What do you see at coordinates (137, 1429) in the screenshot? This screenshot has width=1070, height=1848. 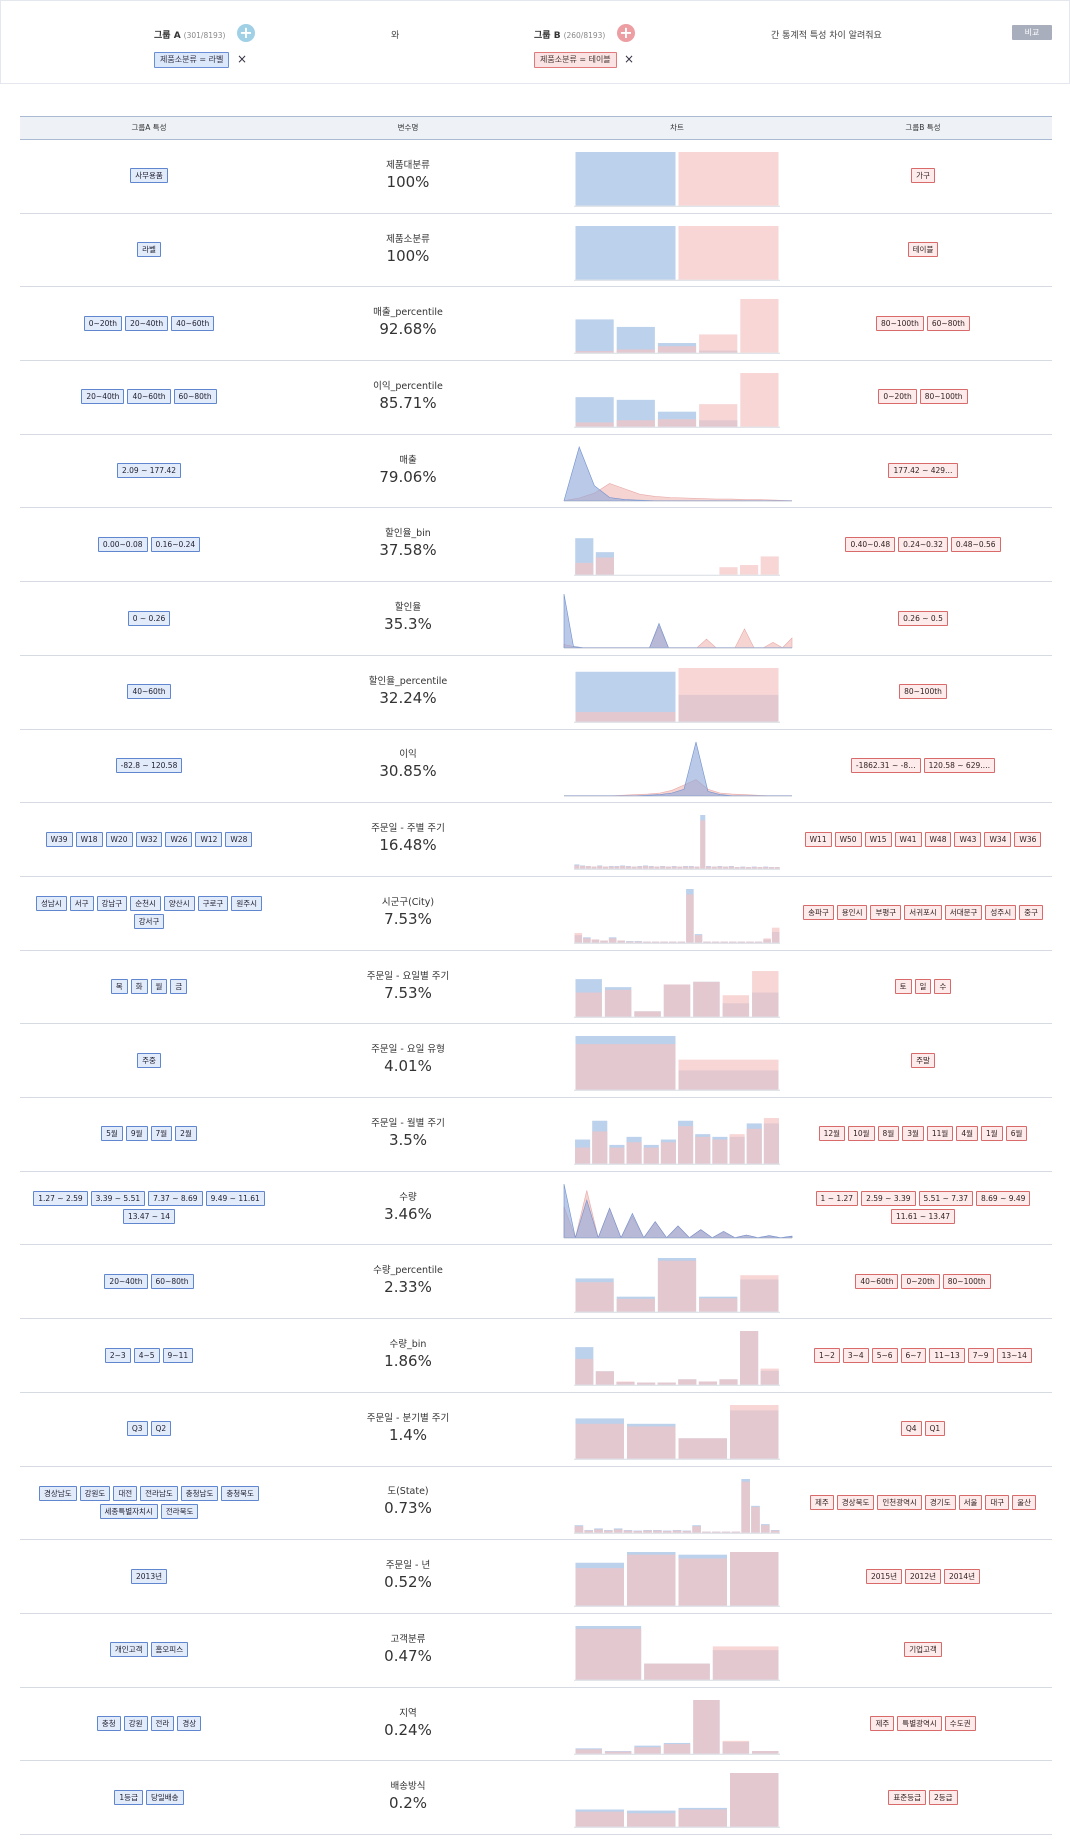 I see `group-a-tag: Q3` at bounding box center [137, 1429].